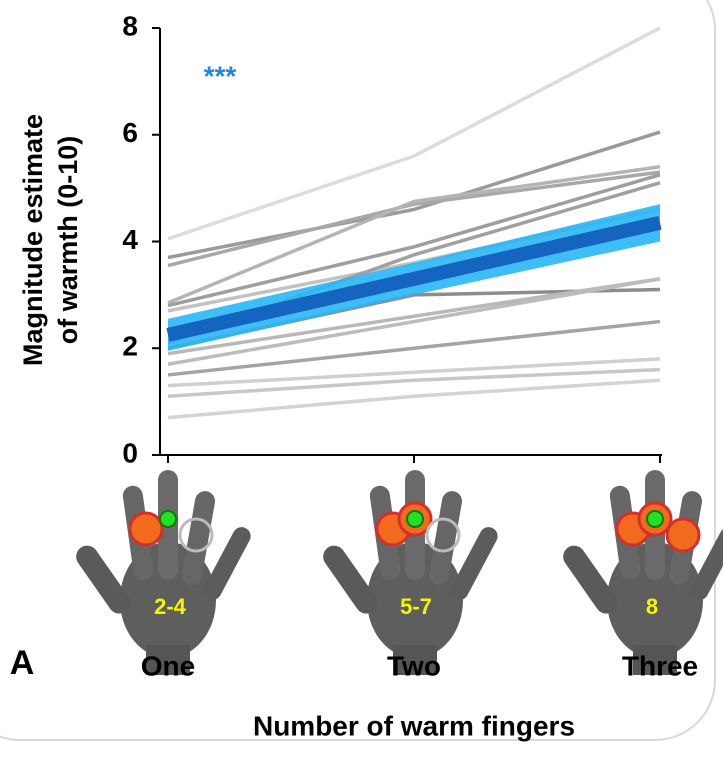 This screenshot has height=760, width=723. Describe the element at coordinates (168, 665) in the screenshot. I see `x-tick-label: One` at that location.